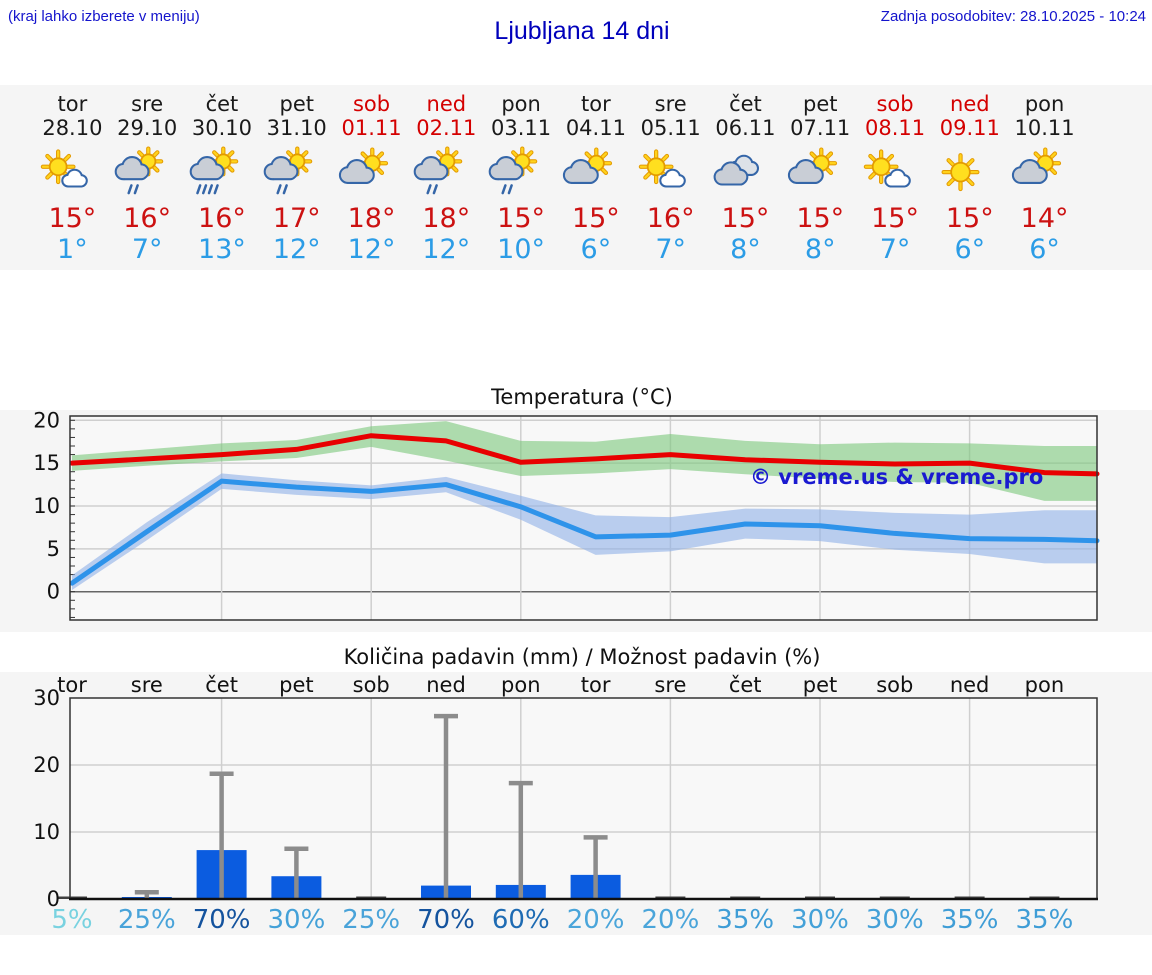 This screenshot has width=1152, height=975. I want to click on day-name: tor, so click(72, 104).